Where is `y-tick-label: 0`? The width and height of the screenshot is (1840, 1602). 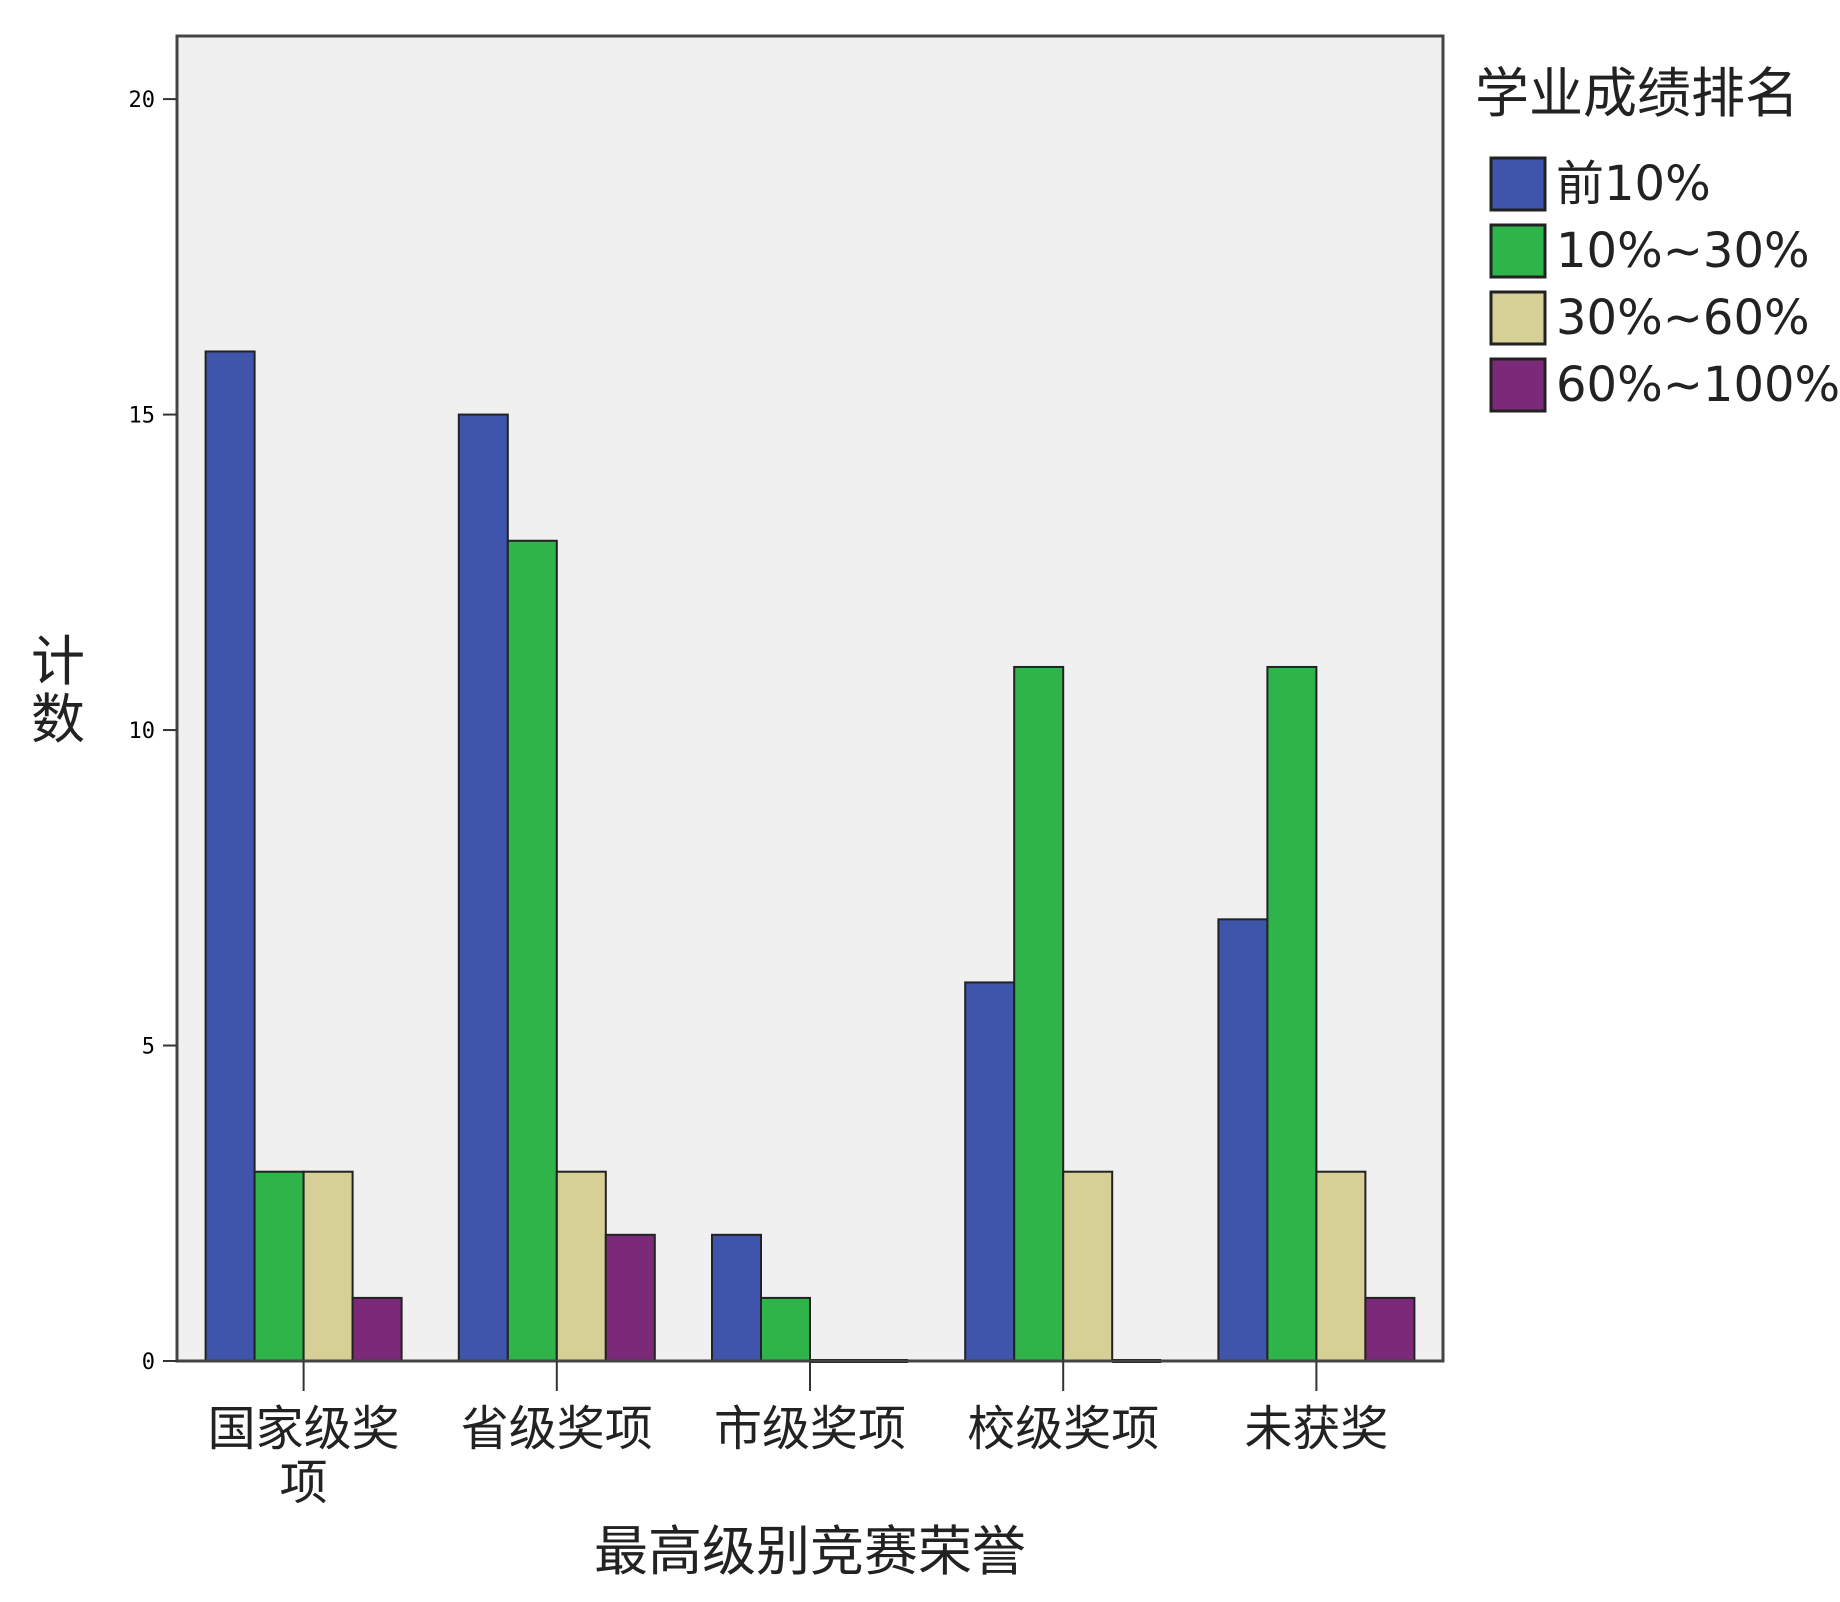 y-tick-label: 0 is located at coordinates (148, 1362).